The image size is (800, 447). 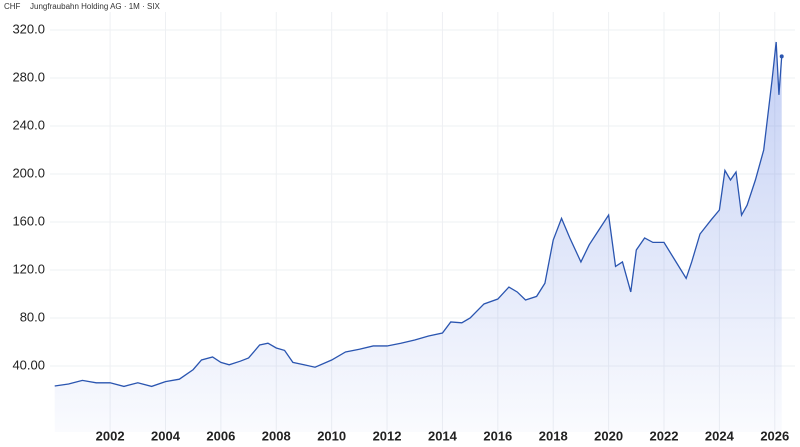 I want to click on x-tick-label: 2014, so click(x=443, y=435).